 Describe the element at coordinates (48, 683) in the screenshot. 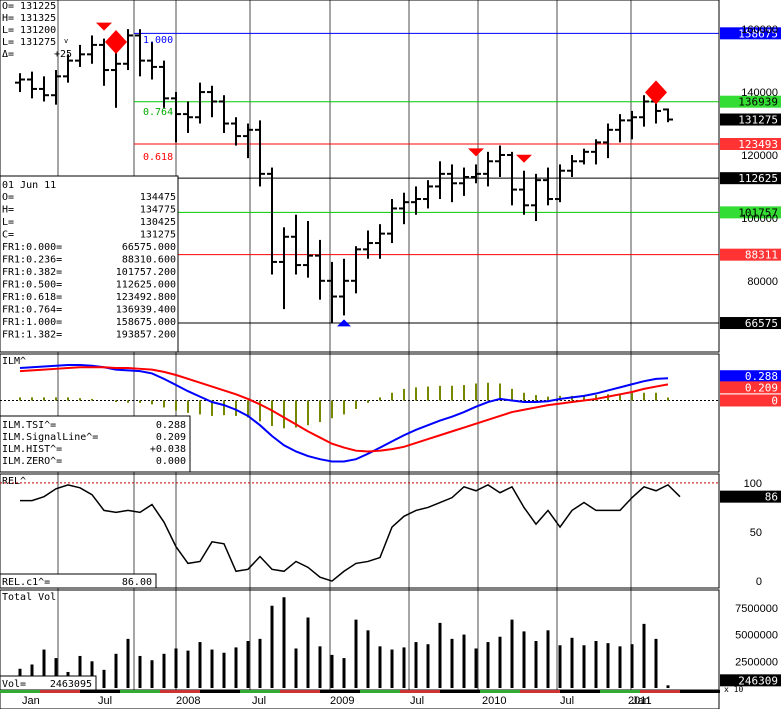

I see `vol-readout-box: Vol= 2463095` at that location.